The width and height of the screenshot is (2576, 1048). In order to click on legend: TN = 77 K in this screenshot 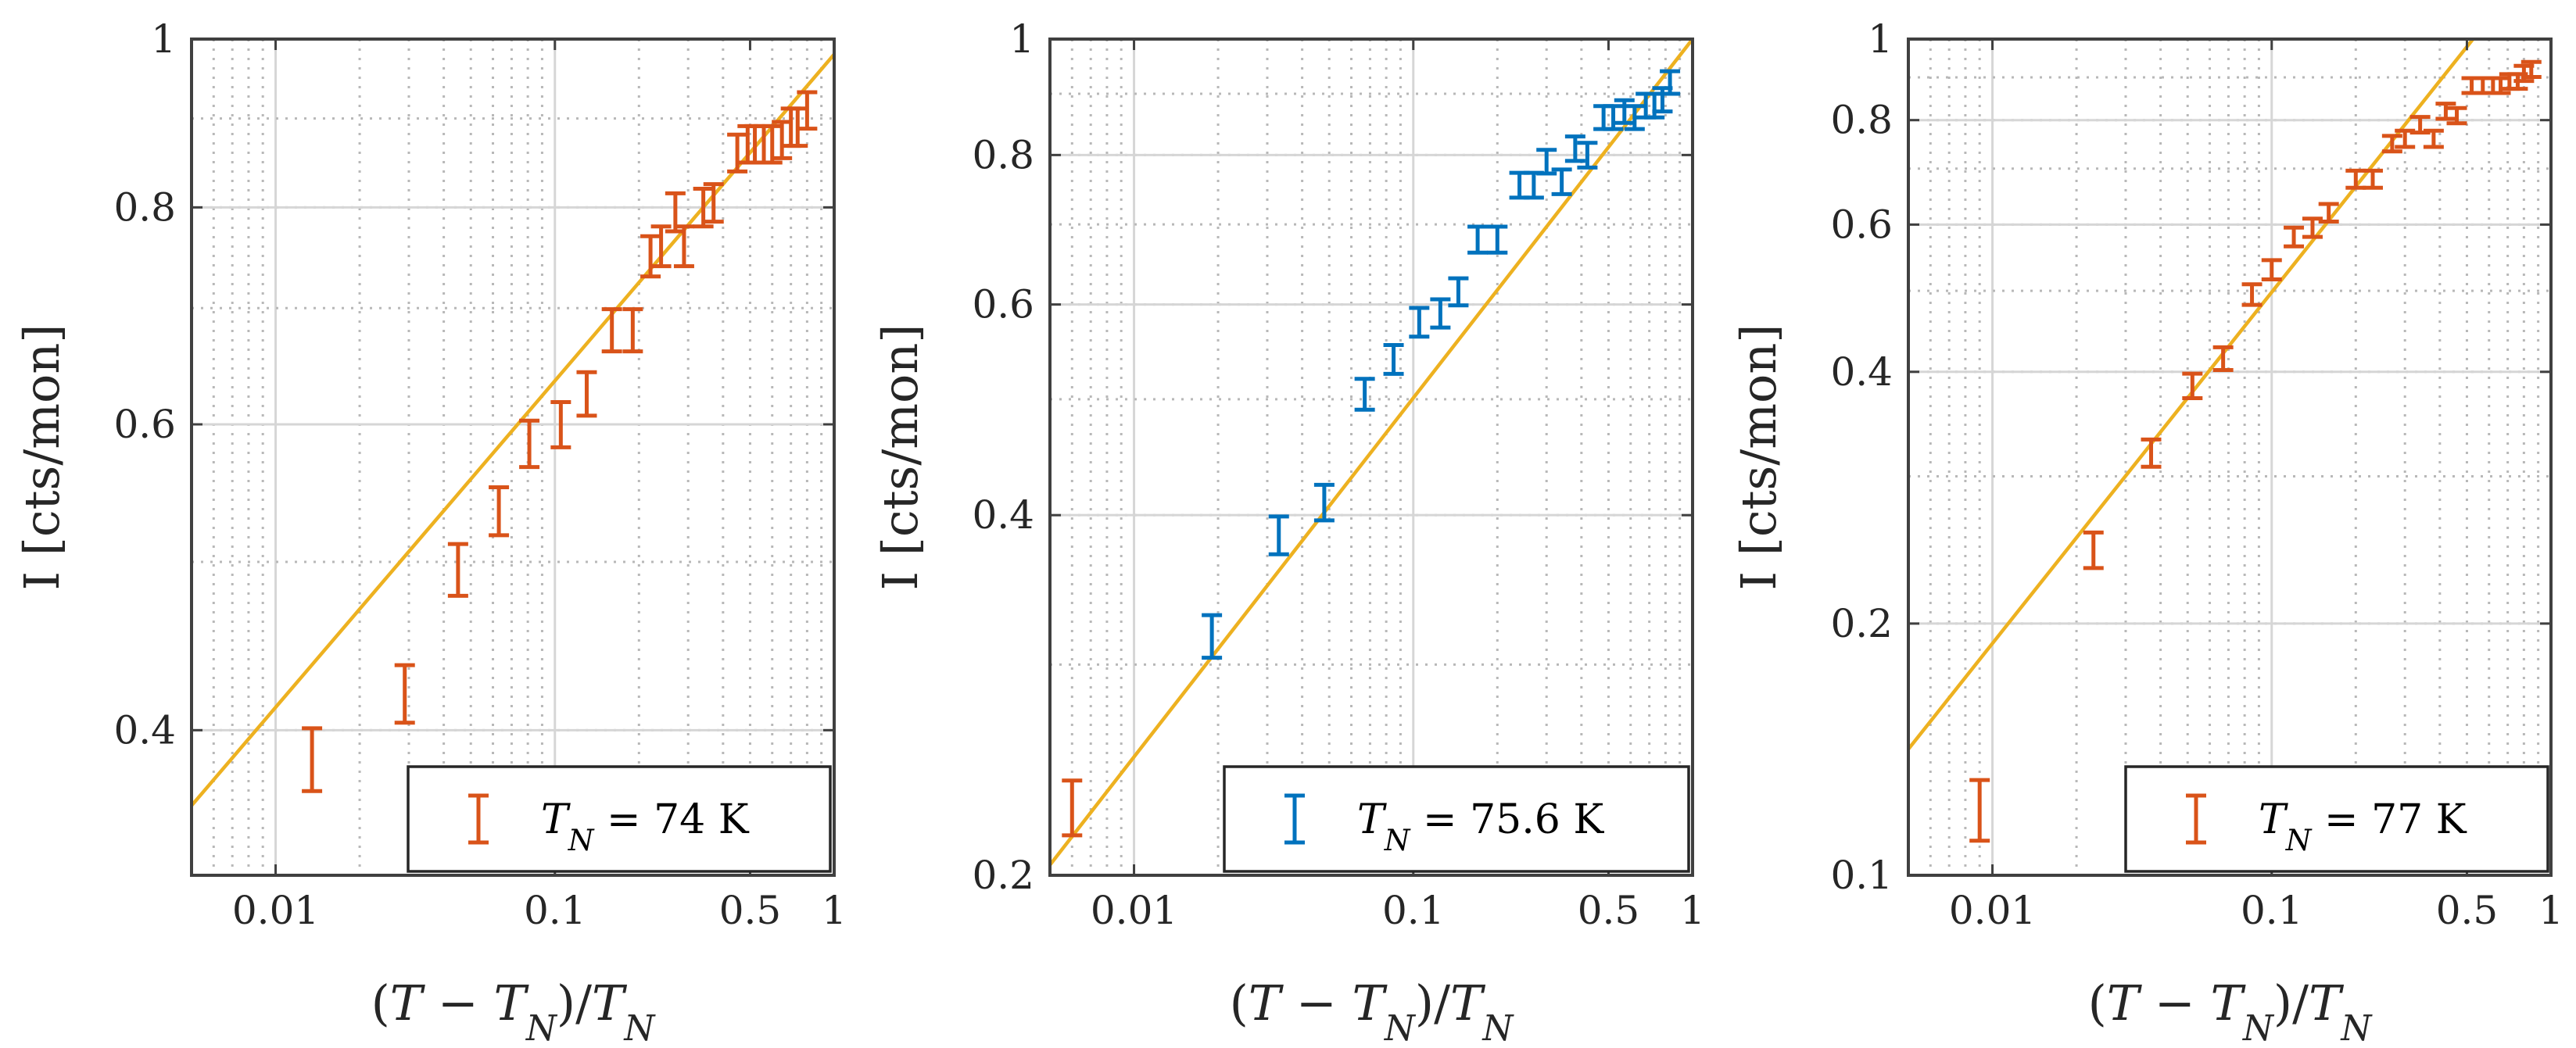, I will do `click(2336, 819)`.